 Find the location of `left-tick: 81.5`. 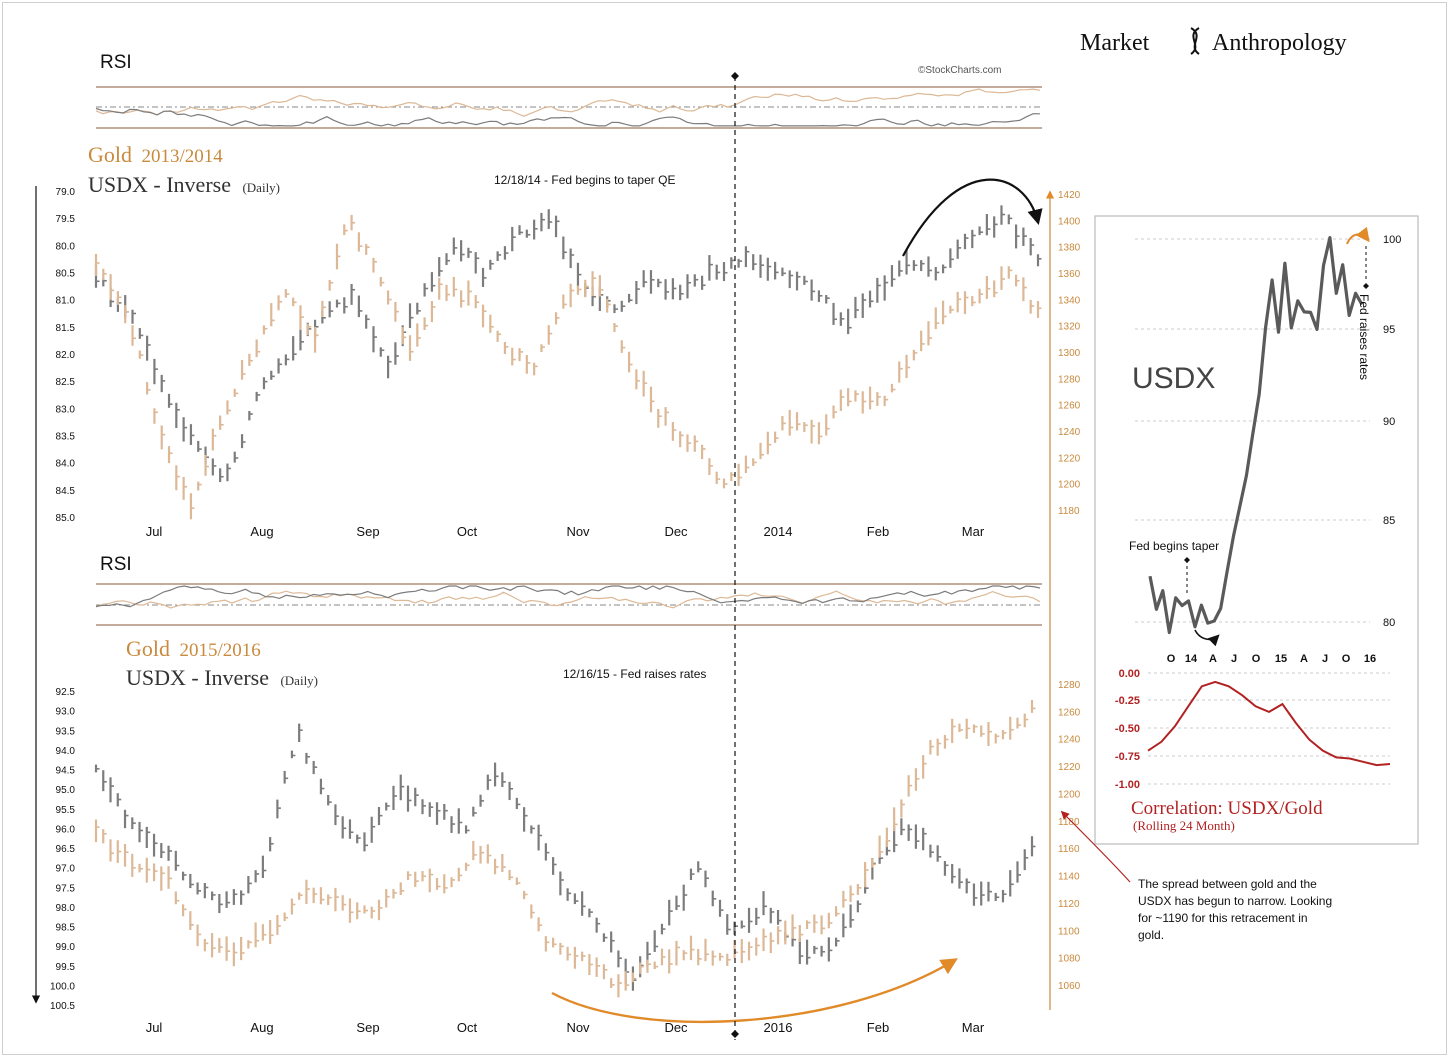

left-tick: 81.5 is located at coordinates (66, 328).